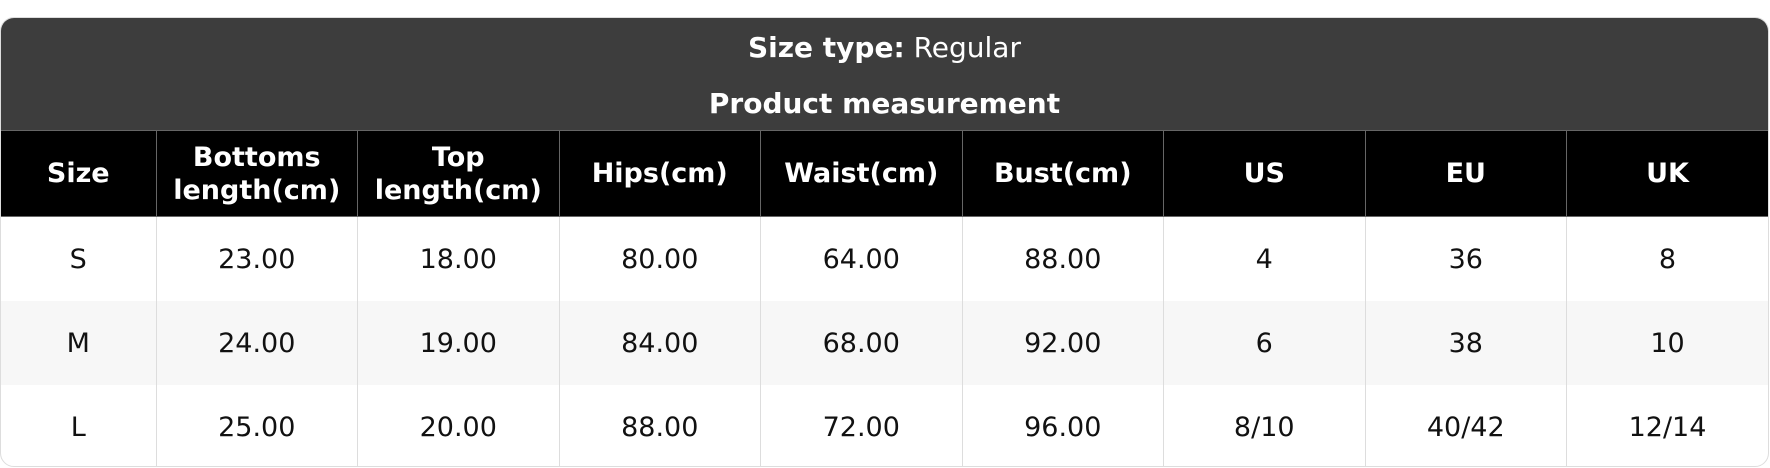  What do you see at coordinates (79, 258) in the screenshot?
I see `table-cell: S` at bounding box center [79, 258].